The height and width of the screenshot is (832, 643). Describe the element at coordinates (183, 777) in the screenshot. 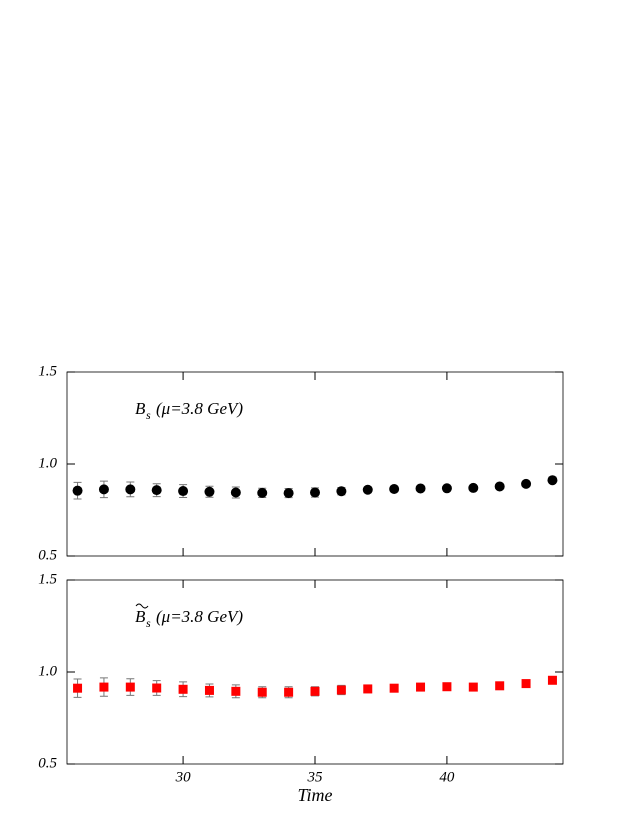

I see `x-tick-label: 30` at that location.